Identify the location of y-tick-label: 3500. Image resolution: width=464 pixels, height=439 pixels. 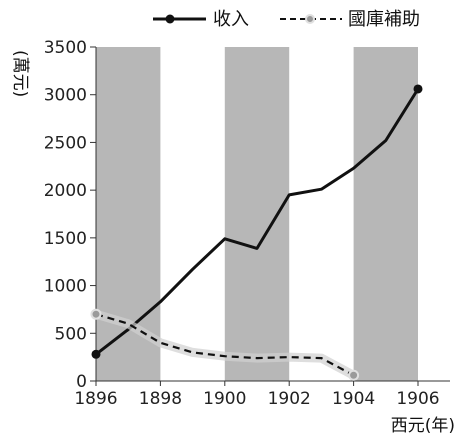
(65, 48).